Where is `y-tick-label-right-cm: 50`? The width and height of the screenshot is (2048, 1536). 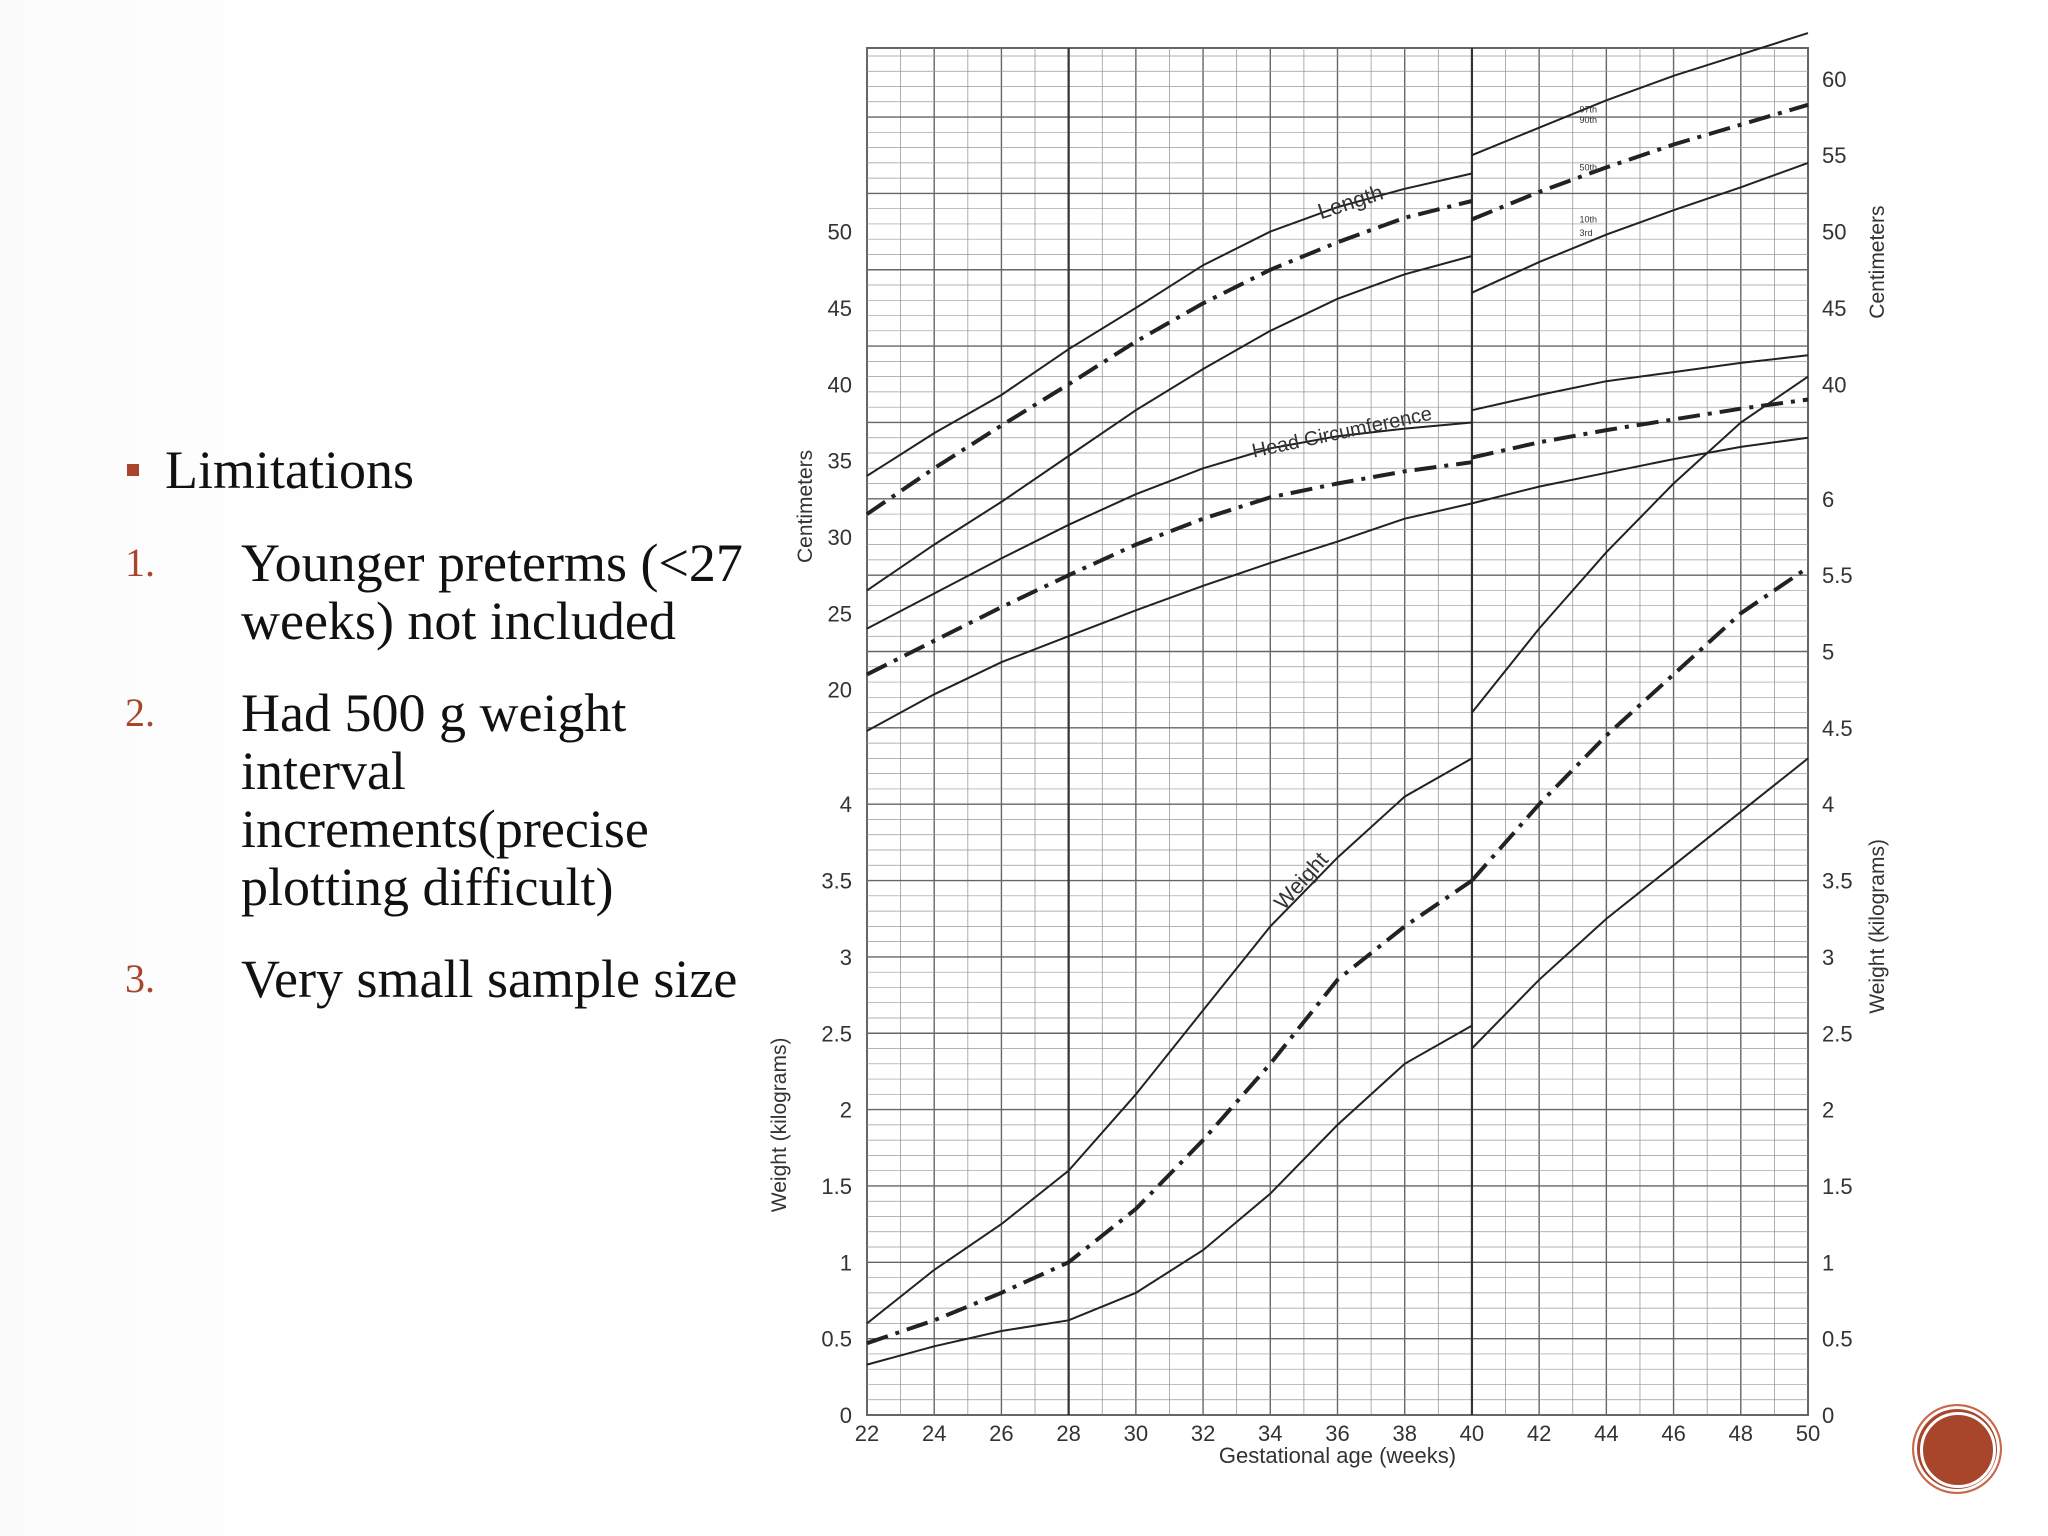
y-tick-label-right-cm: 50 is located at coordinates (1834, 232).